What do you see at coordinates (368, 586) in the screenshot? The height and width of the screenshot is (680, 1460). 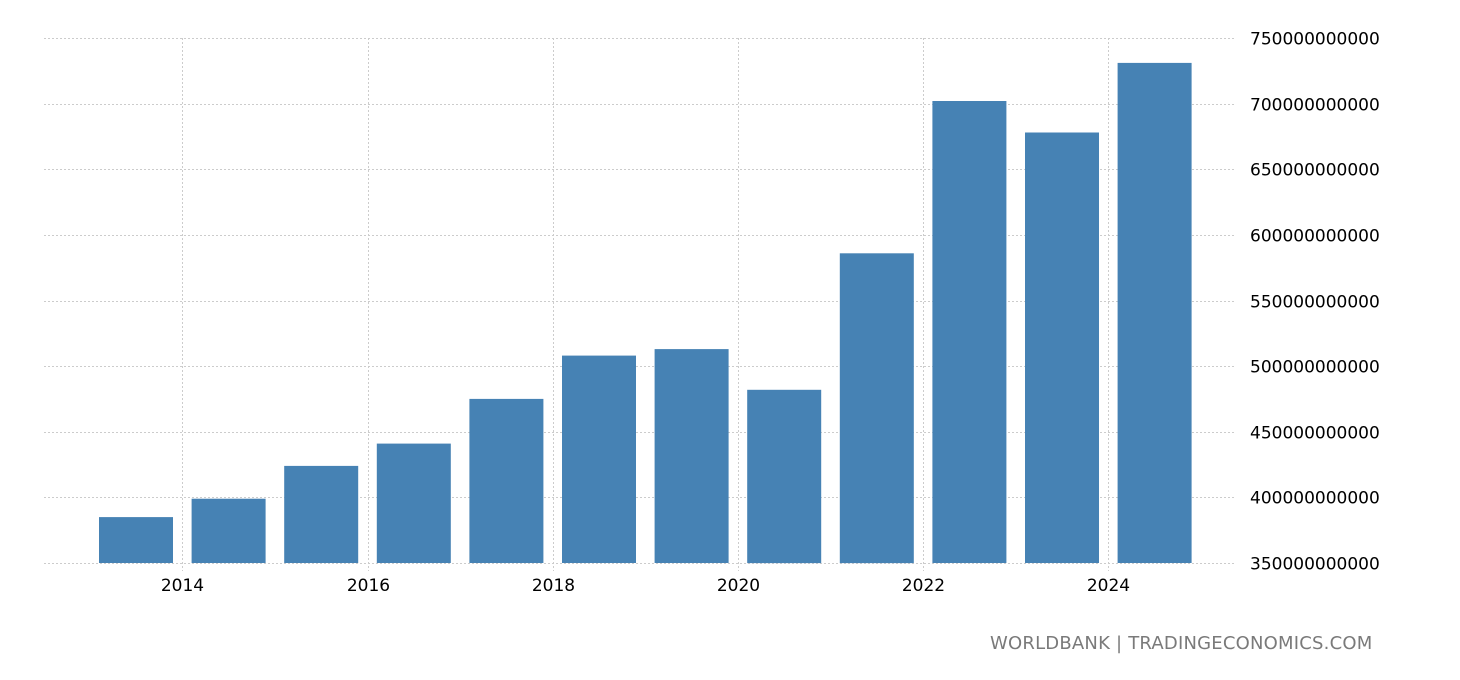 I see `x-tick-label: 2016` at bounding box center [368, 586].